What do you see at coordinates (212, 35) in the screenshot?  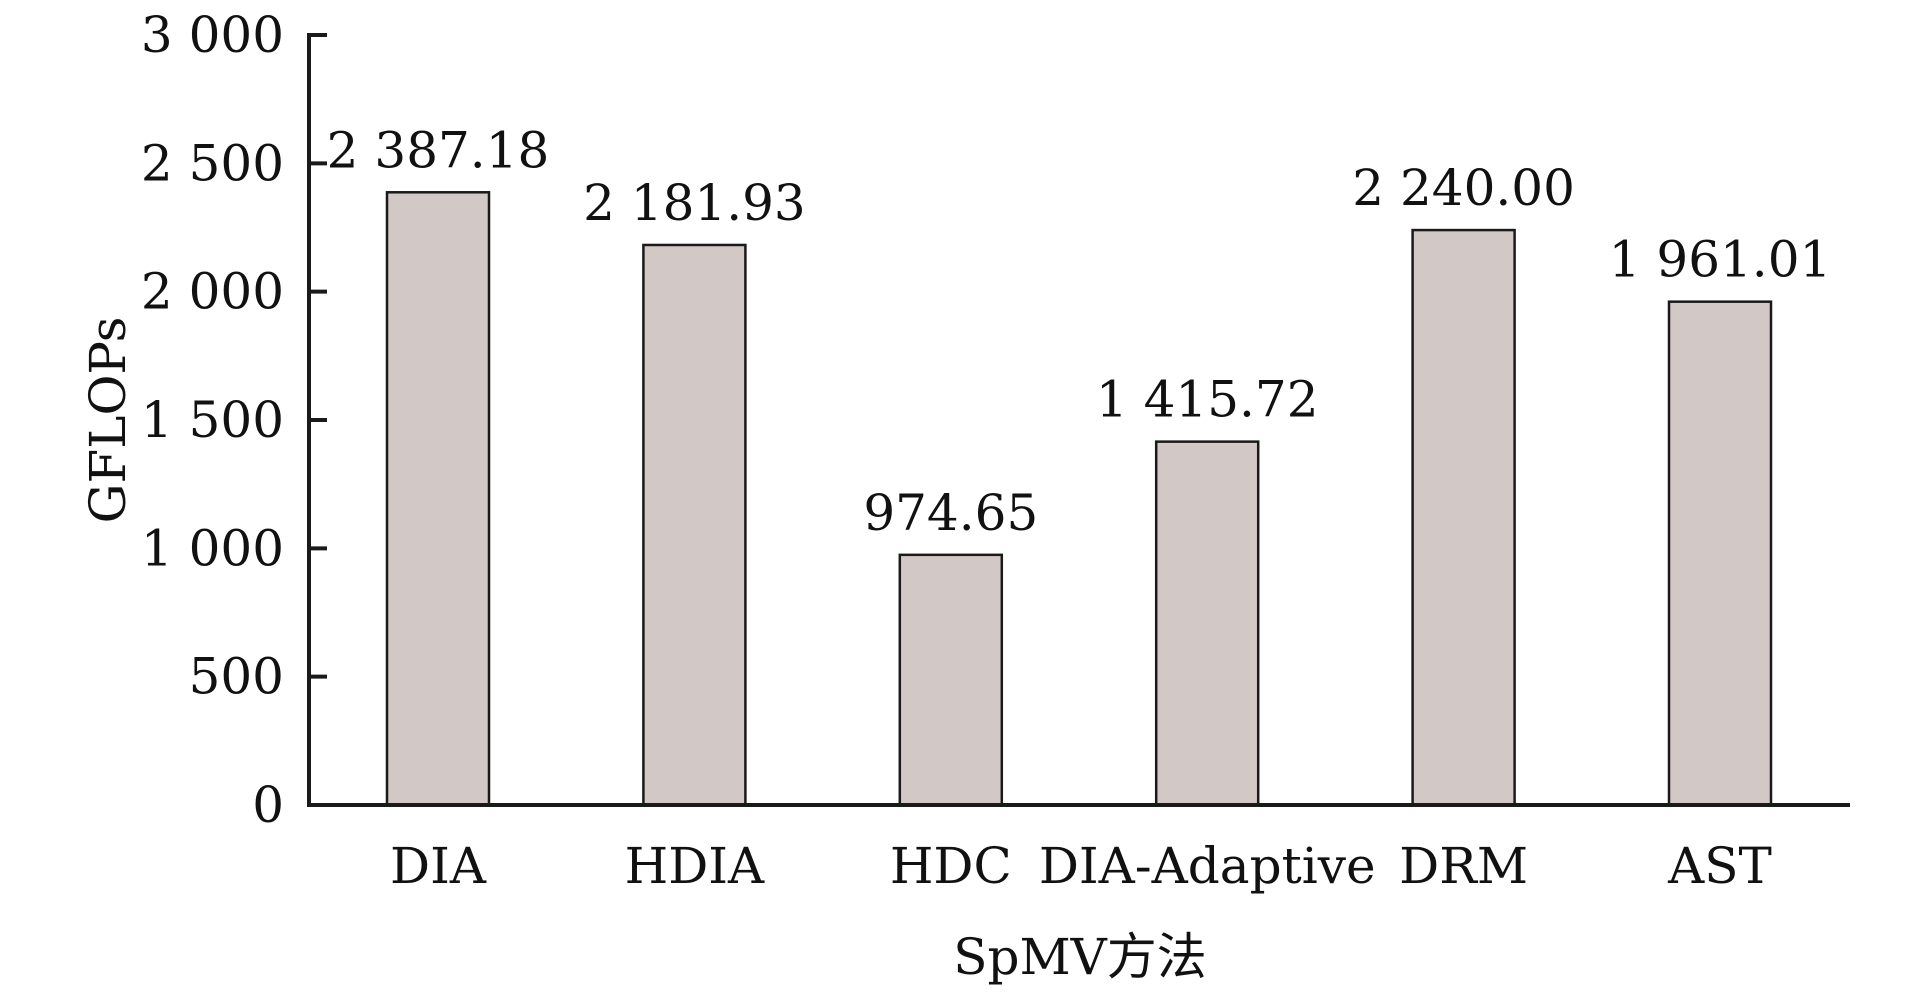 I see `y-tick-label: 3 000` at bounding box center [212, 35].